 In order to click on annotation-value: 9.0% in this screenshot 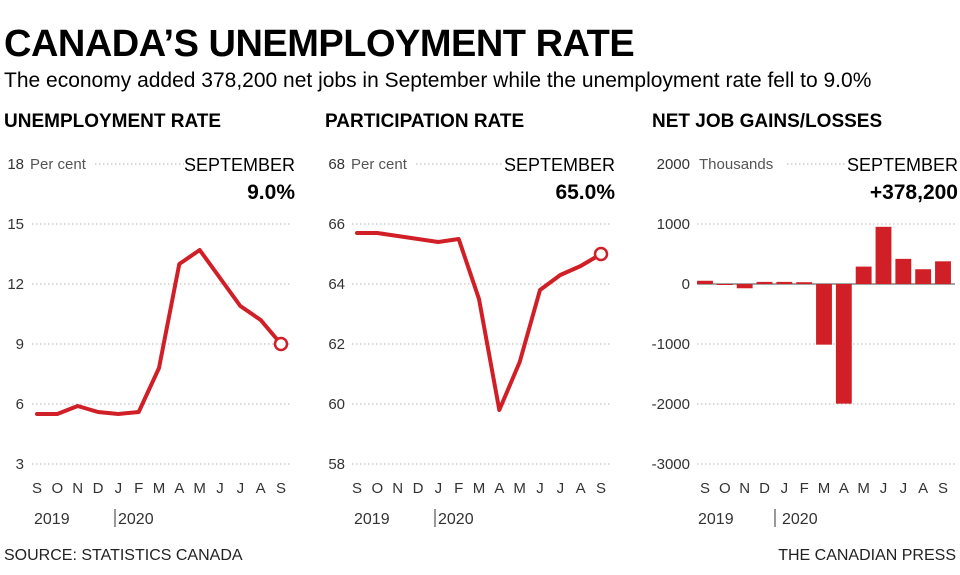, I will do `click(271, 192)`.